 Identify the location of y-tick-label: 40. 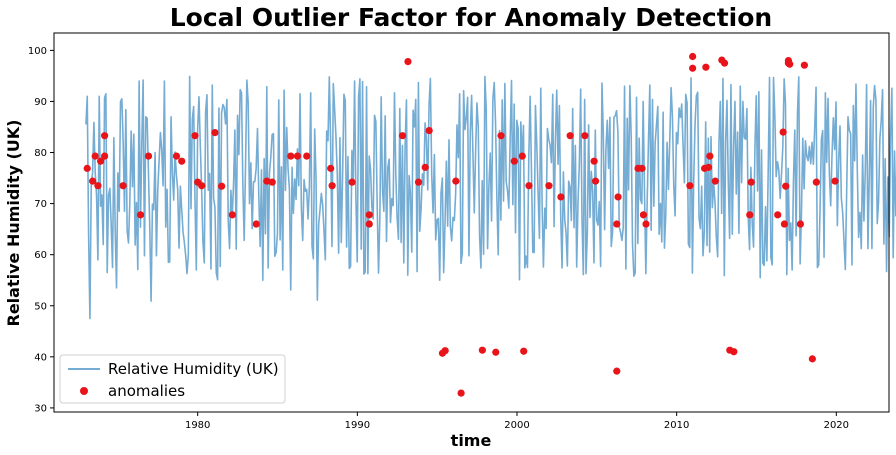
(40, 357).